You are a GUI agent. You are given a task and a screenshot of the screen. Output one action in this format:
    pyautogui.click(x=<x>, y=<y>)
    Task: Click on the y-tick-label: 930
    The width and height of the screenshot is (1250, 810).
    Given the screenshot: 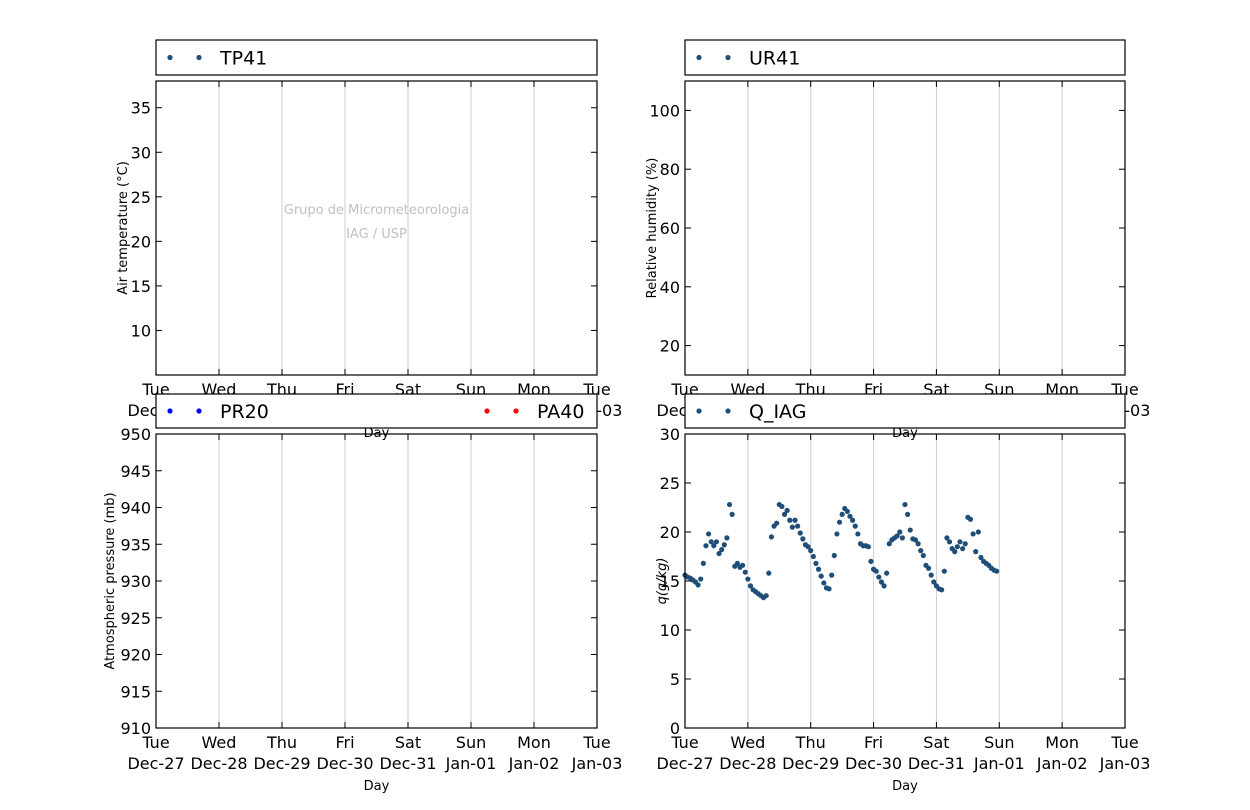 What is the action you would take?
    pyautogui.click(x=135, y=581)
    